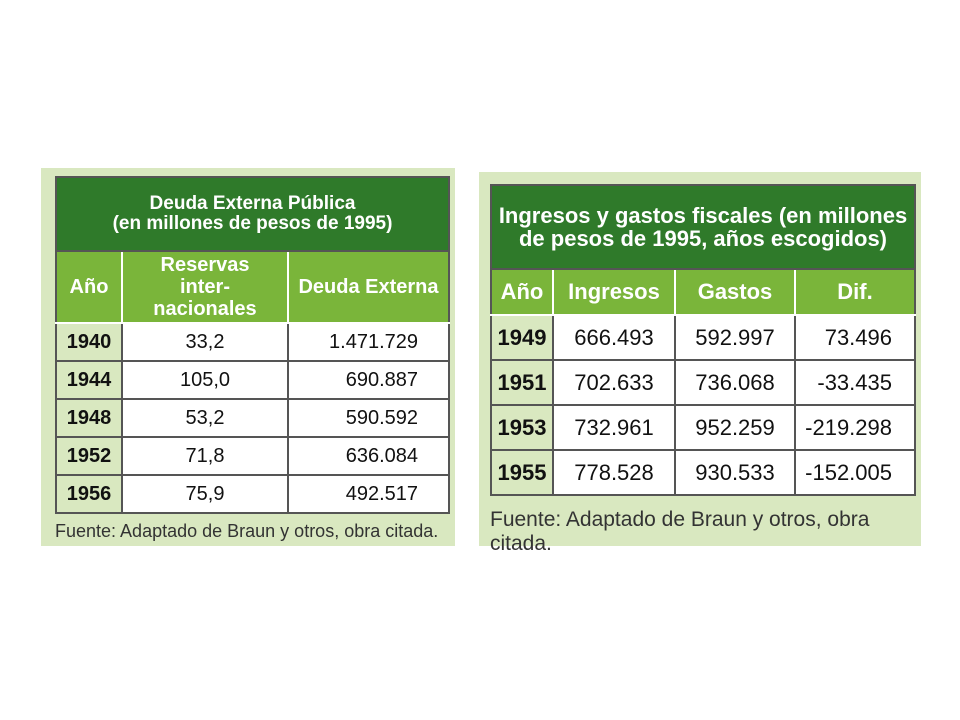 The width and height of the screenshot is (960, 720). I want to click on reservas-cell: 105,0, so click(205, 380).